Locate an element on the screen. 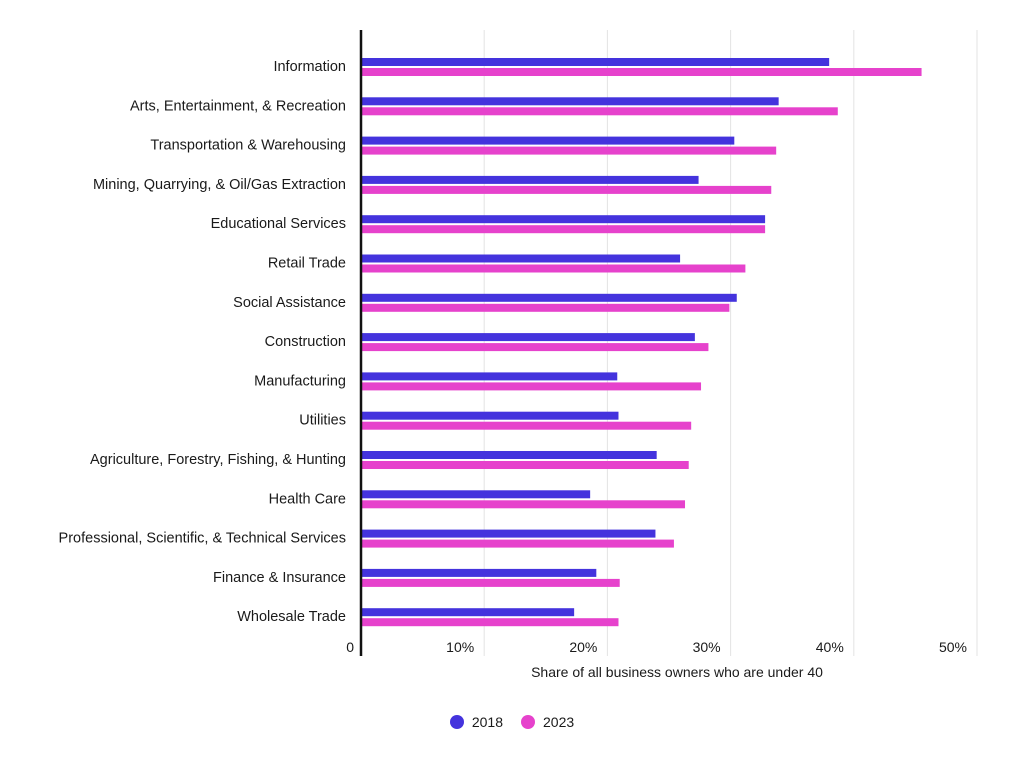 This screenshot has height=766, width=1024. x-tick-label: 50% is located at coordinates (953, 647).